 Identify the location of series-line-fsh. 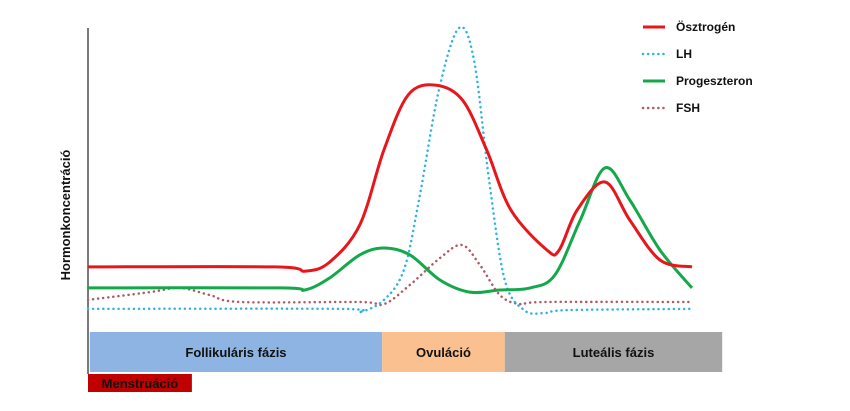
(390, 275).